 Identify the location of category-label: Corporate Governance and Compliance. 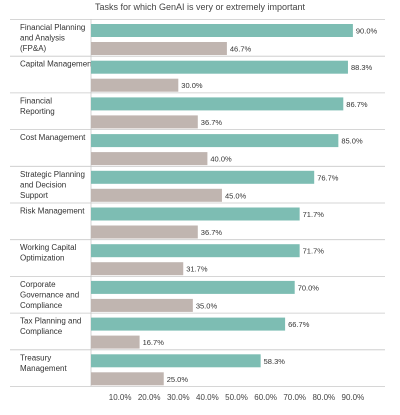
(49, 295).